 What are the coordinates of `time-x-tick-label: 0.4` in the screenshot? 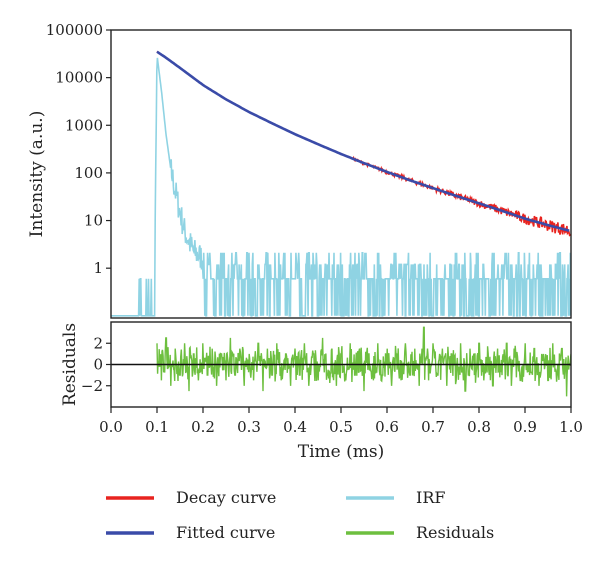 It's located at (295, 427).